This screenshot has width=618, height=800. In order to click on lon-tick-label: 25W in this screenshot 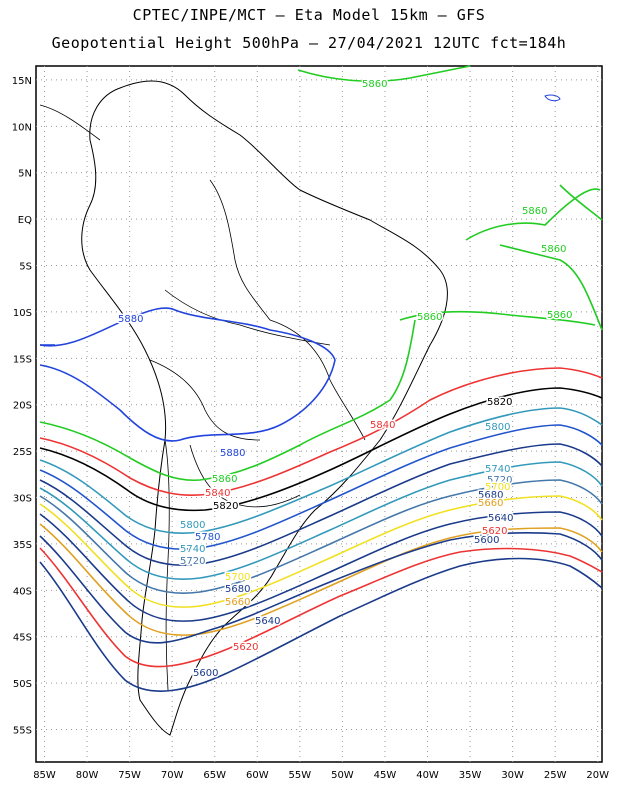, I will do `click(555, 775)`.